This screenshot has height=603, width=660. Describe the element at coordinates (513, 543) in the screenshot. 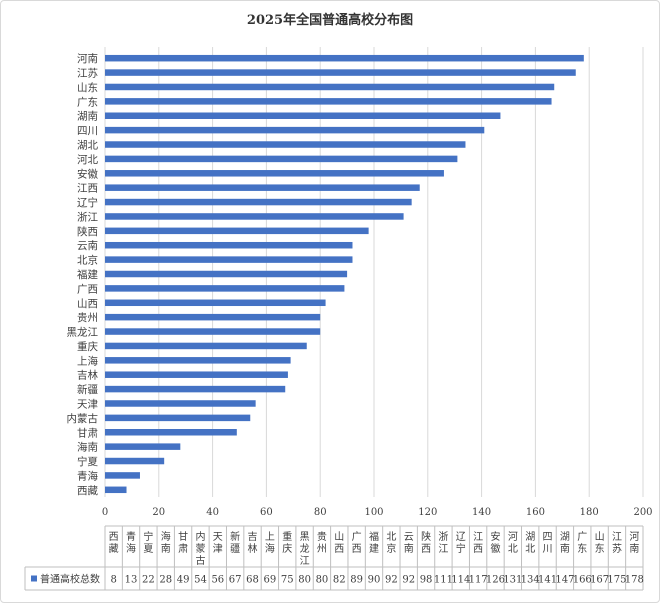

I see `table-category-label: 河北` at that location.